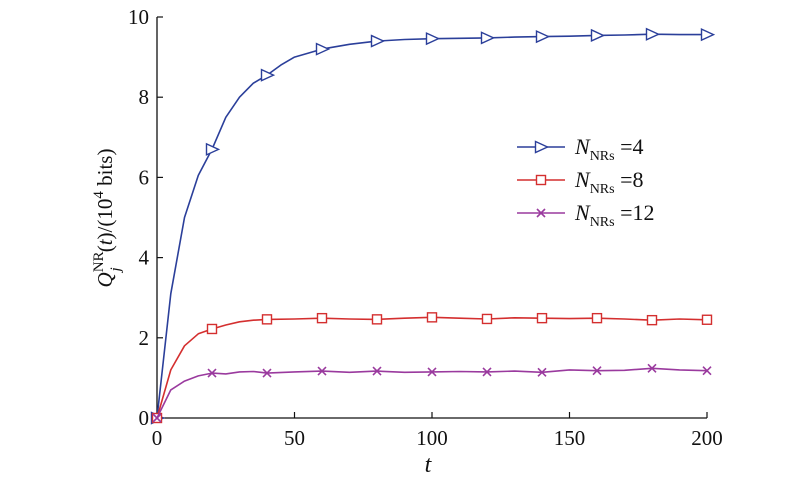 This screenshot has width=800, height=485. What do you see at coordinates (144, 177) in the screenshot?
I see `y-tick-label: 6` at bounding box center [144, 177].